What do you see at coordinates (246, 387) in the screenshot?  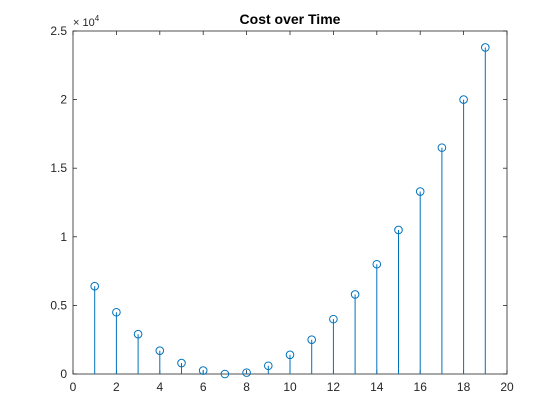 I see `x-tick-label: 8` at bounding box center [246, 387].